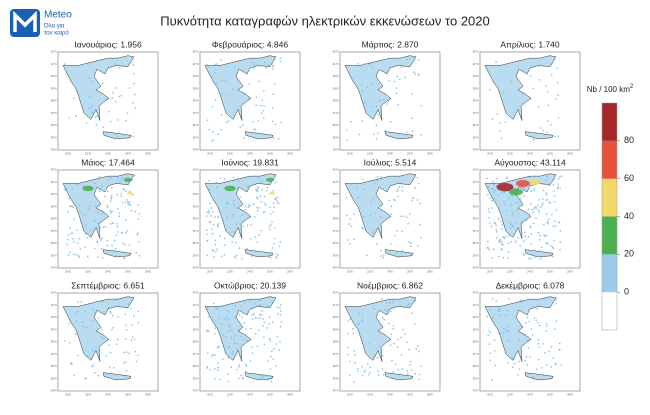  What do you see at coordinates (336, 366) in the screenshot?
I see `lat-tick-label: 36°N` at bounding box center [336, 366].